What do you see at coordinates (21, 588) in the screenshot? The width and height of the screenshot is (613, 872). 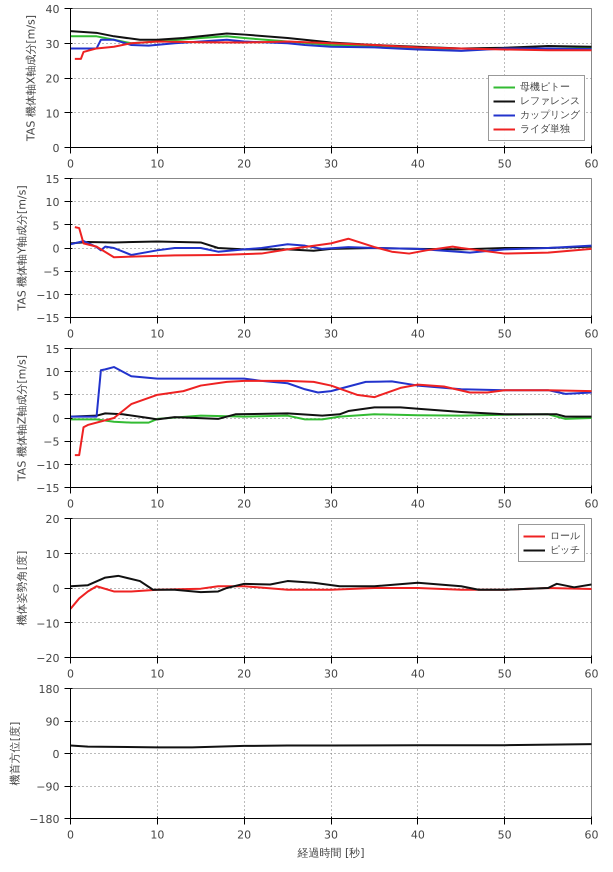 I see `y-axis-title: 機体姿勢角[度]` at bounding box center [21, 588].